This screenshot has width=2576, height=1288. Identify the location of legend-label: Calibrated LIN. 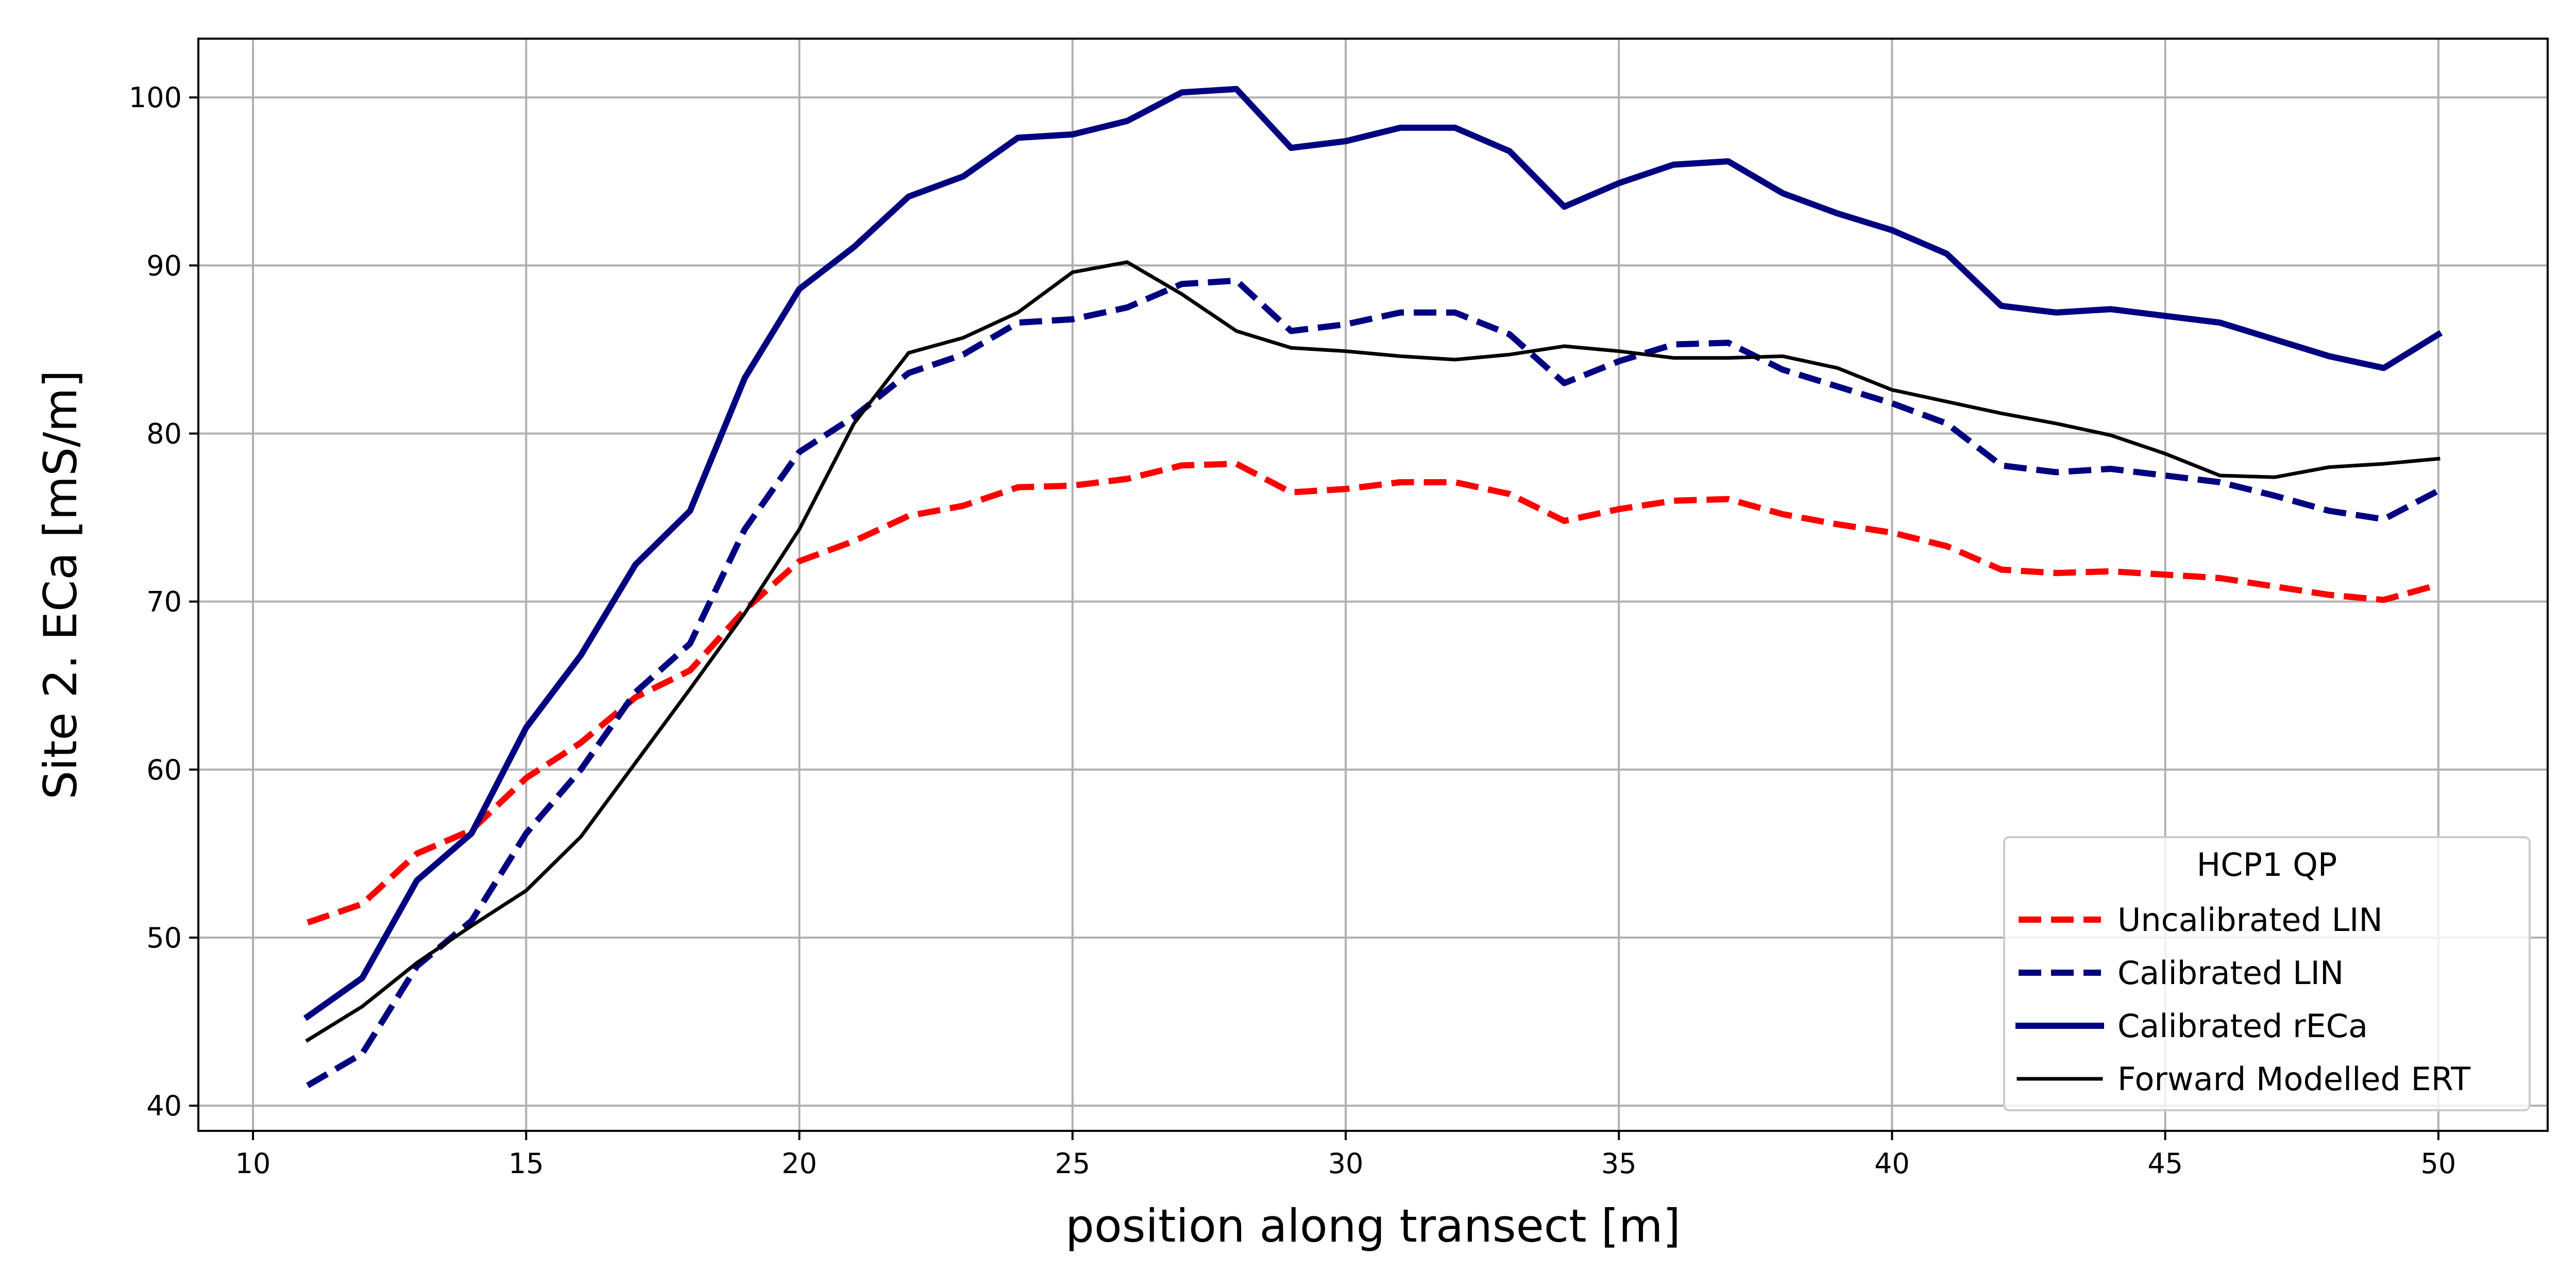
(2230, 973).